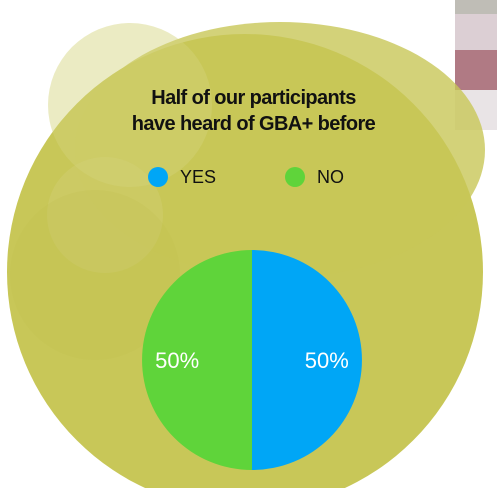  I want to click on pie-slice-yes, so click(307, 360).